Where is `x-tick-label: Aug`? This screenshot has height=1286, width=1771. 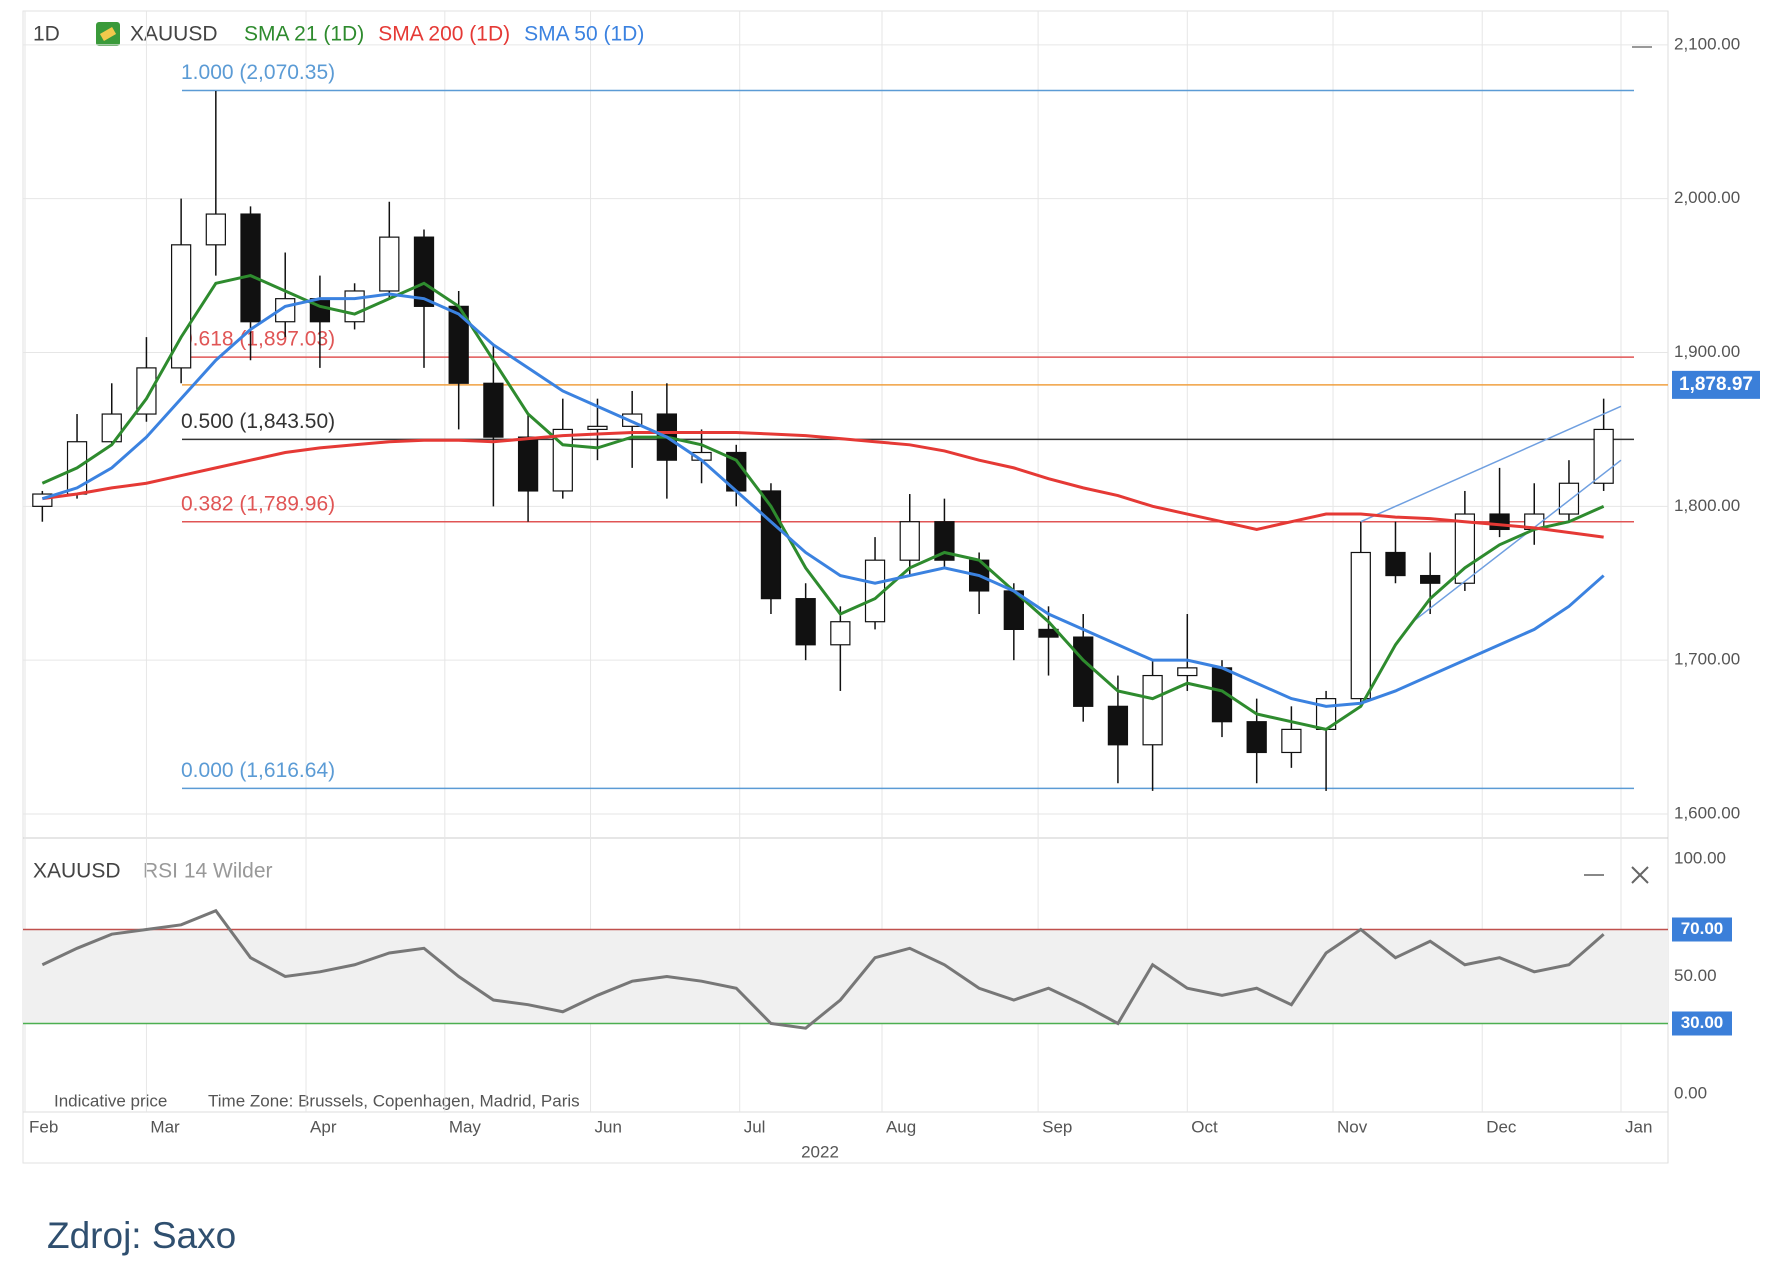 x-tick-label: Aug is located at coordinates (901, 1126).